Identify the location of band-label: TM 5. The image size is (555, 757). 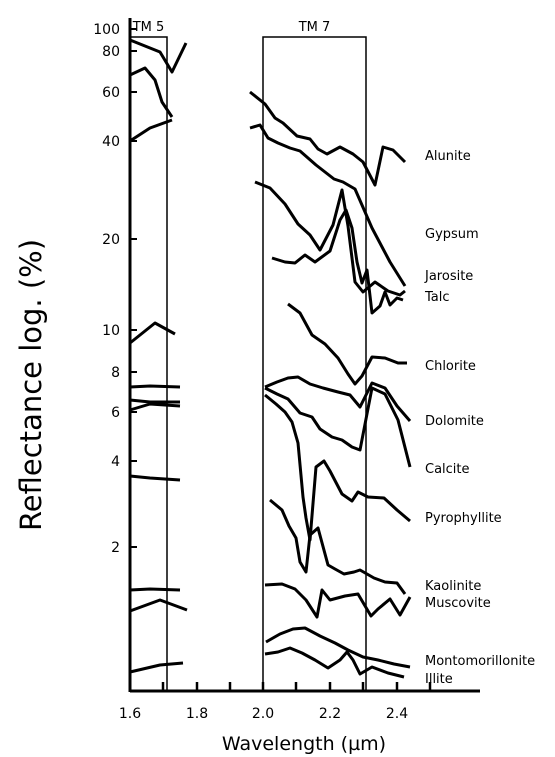
(148, 27).